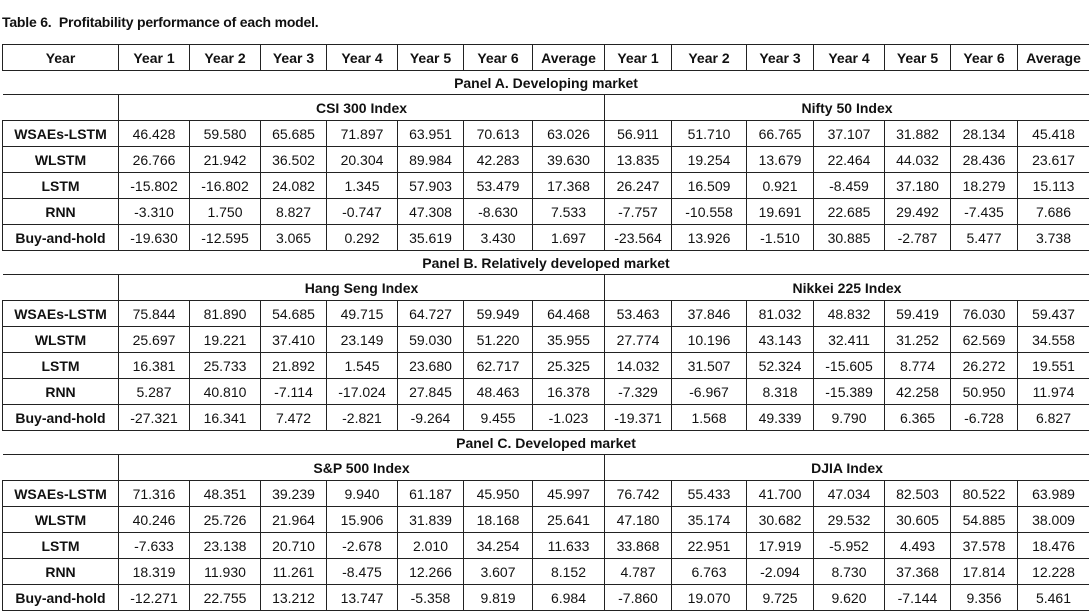  Describe the element at coordinates (780, 598) in the screenshot. I see `value-cell: 9.725` at that location.